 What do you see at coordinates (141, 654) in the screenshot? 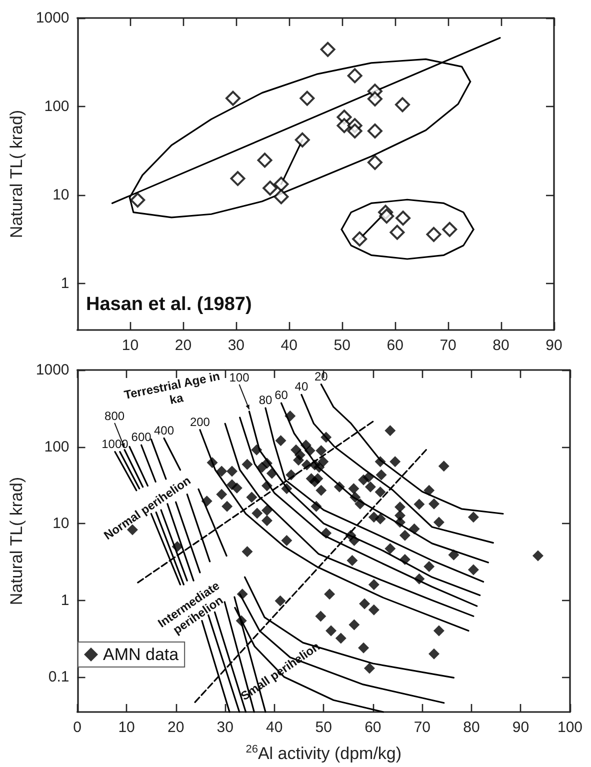
I see `legend-label: AMN data` at bounding box center [141, 654].